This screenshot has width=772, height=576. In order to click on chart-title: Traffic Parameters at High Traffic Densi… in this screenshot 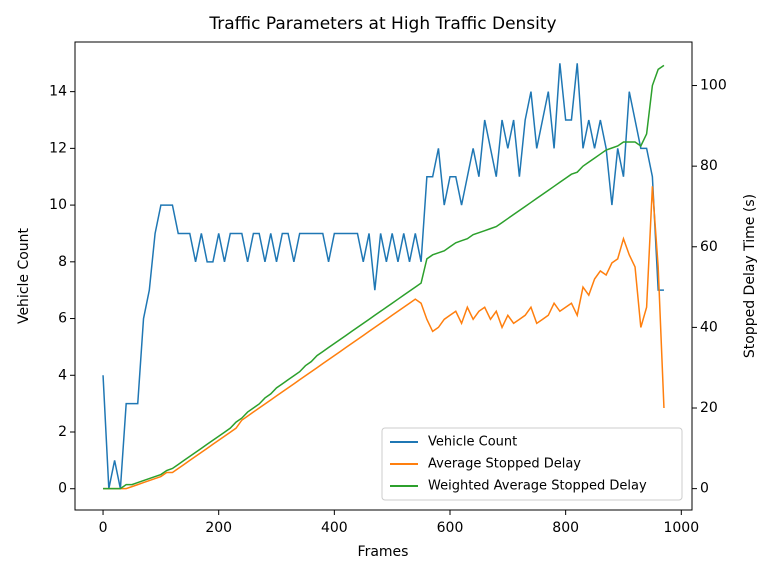, I will do `click(382, 24)`.